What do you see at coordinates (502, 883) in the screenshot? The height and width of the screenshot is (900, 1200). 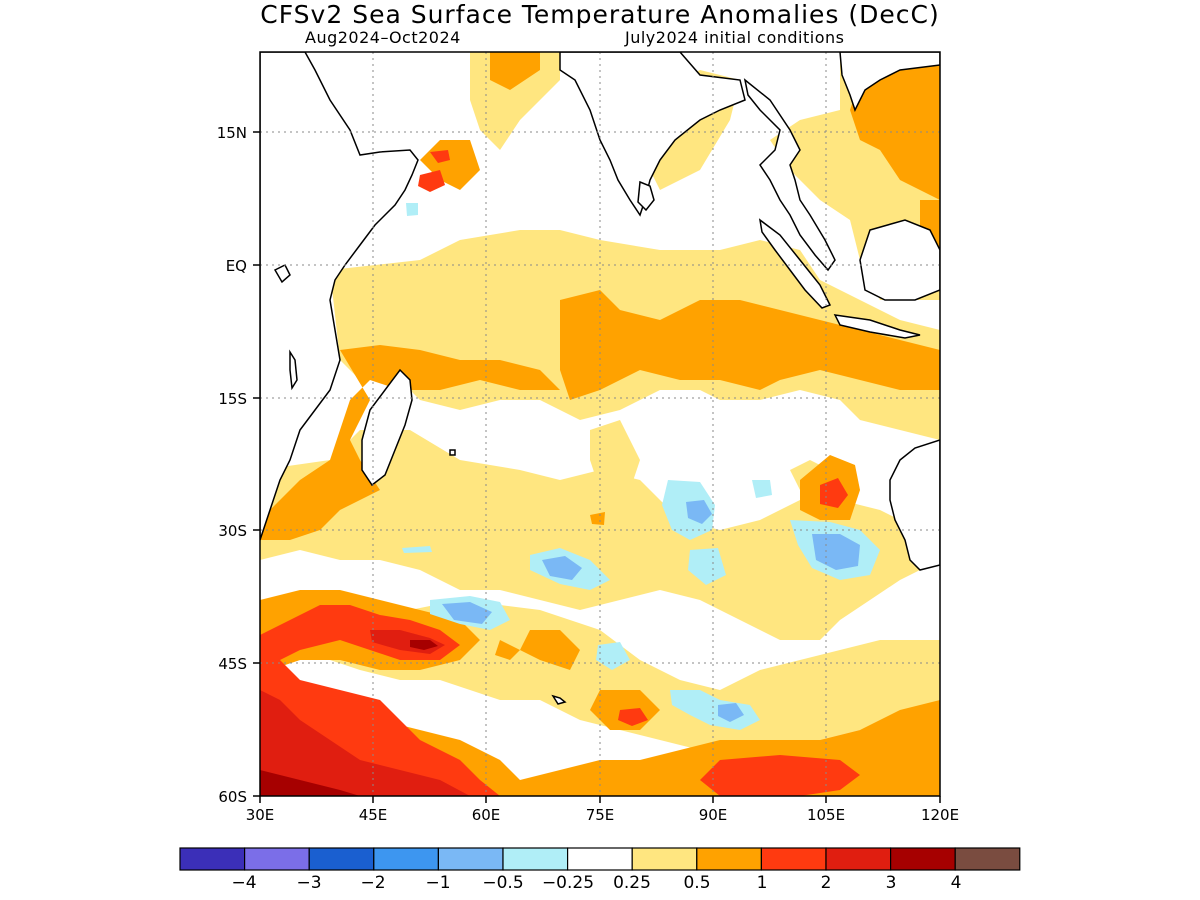 I see `colorbar-label: −0.5` at bounding box center [502, 883].